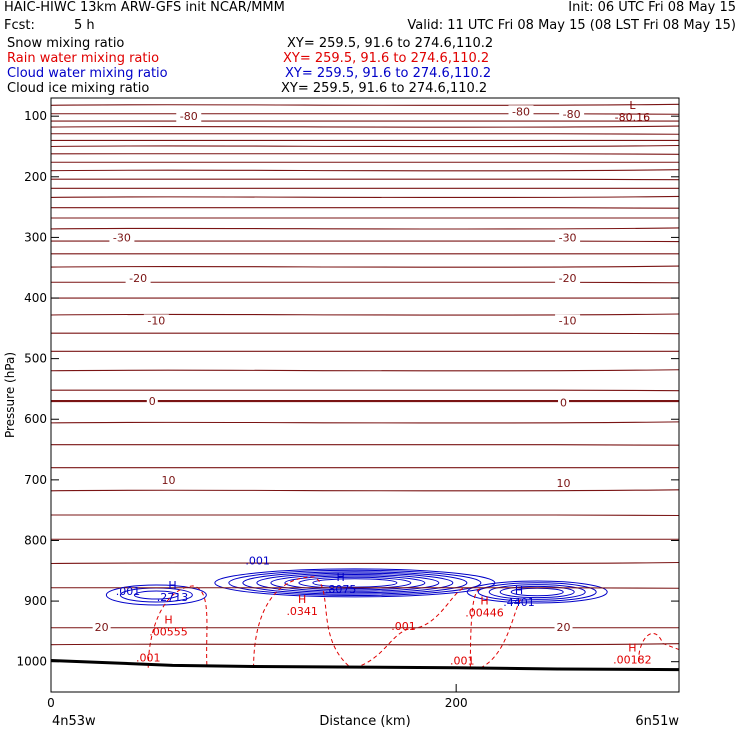 The width and height of the screenshot is (740, 740). What do you see at coordinates (35, 116) in the screenshot?
I see `y-tick-label: 100` at bounding box center [35, 116].